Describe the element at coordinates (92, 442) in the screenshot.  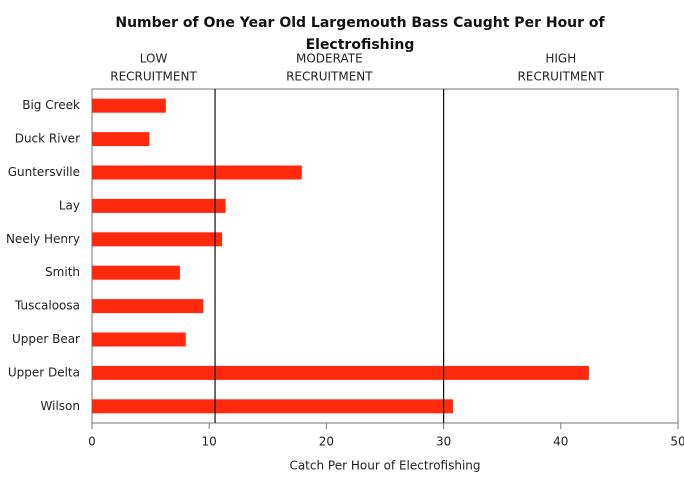
I see `x-tick-label: 0` at that location.